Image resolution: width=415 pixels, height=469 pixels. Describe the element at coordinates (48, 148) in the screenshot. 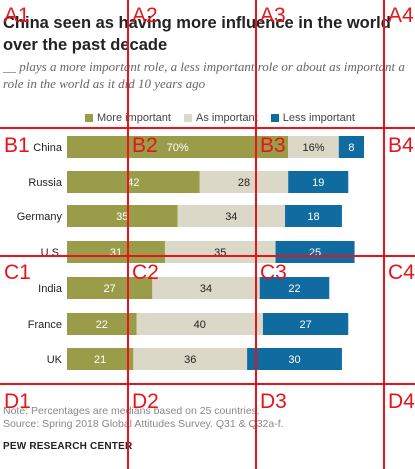

I see `category-label: China` at that location.